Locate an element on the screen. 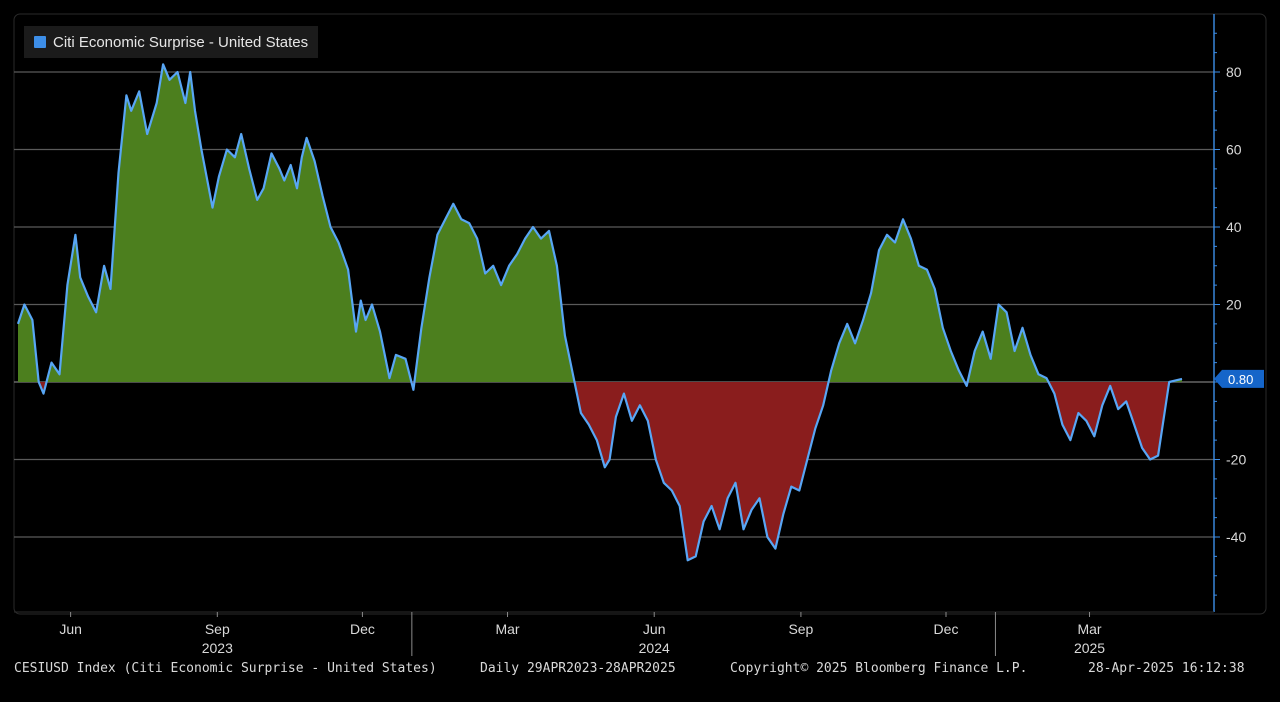 The width and height of the screenshot is (1280, 702). x-year-label: 2024 is located at coordinates (654, 648).